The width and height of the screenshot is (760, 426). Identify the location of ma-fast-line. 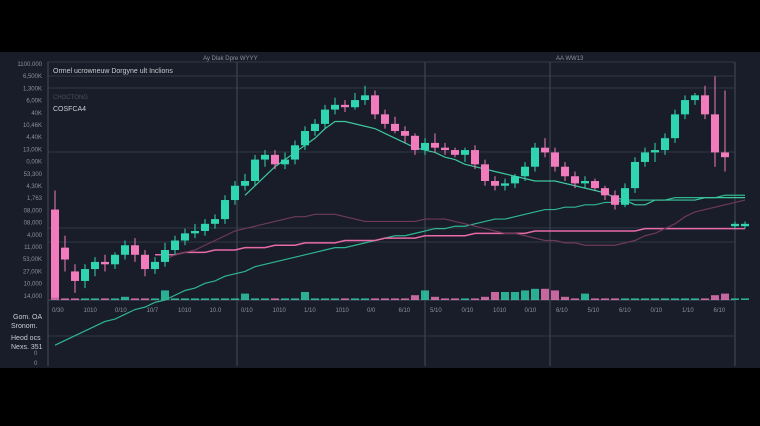
(494, 163).